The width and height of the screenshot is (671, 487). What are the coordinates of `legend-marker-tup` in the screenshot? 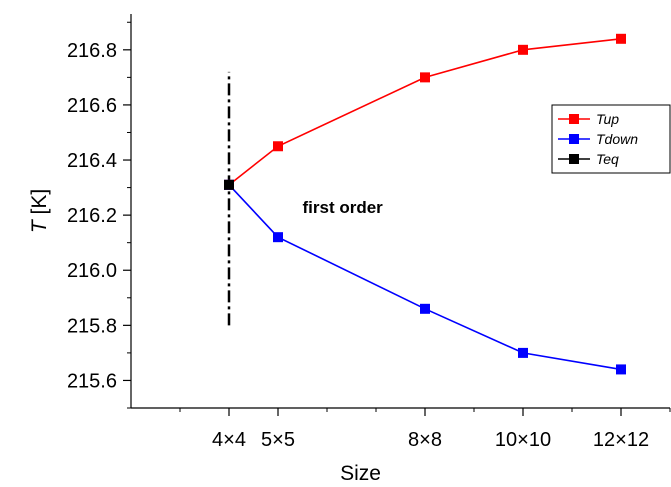 It's located at (574, 119).